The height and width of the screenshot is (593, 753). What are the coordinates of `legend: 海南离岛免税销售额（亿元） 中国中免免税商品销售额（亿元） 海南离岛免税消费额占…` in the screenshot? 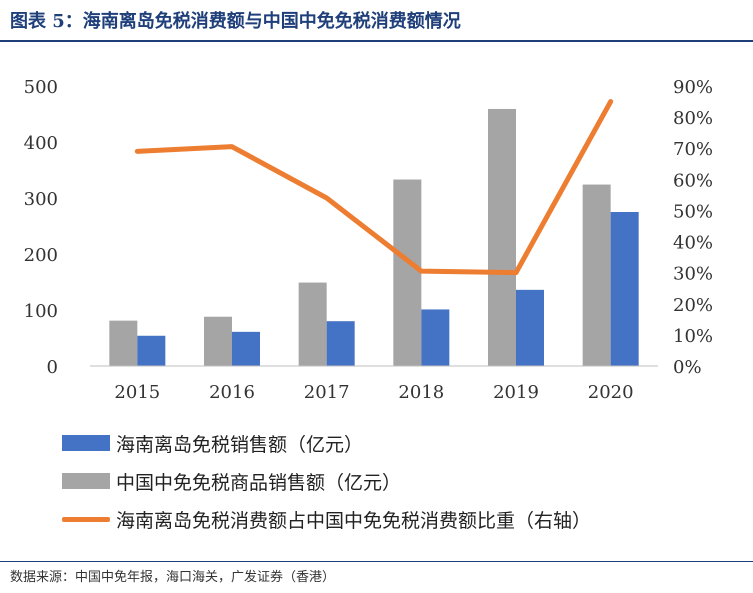 It's located at (326, 481).